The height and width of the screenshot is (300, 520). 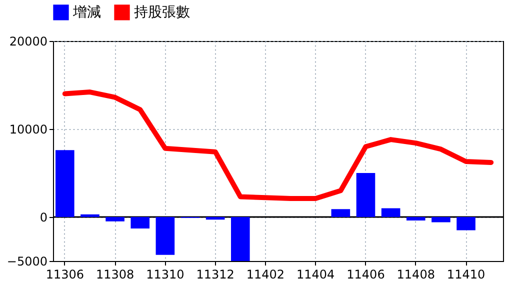 What do you see at coordinates (365, 275) in the screenshot?
I see `x-tick-label: 11406` at bounding box center [365, 275].